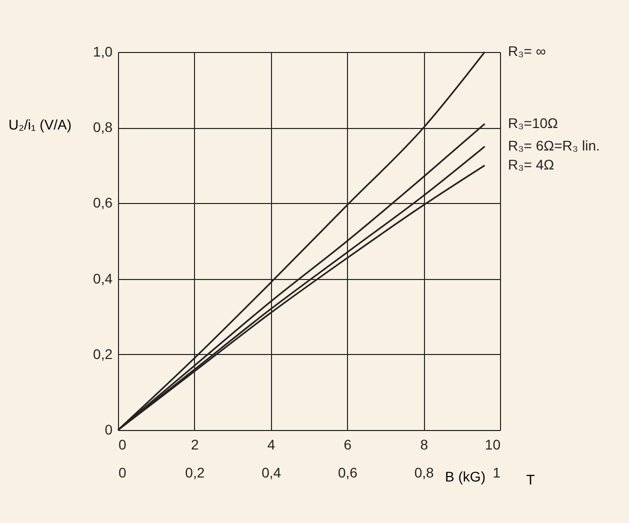  Describe the element at coordinates (348, 444) in the screenshot. I see `x-tick-label: 6` at that location.